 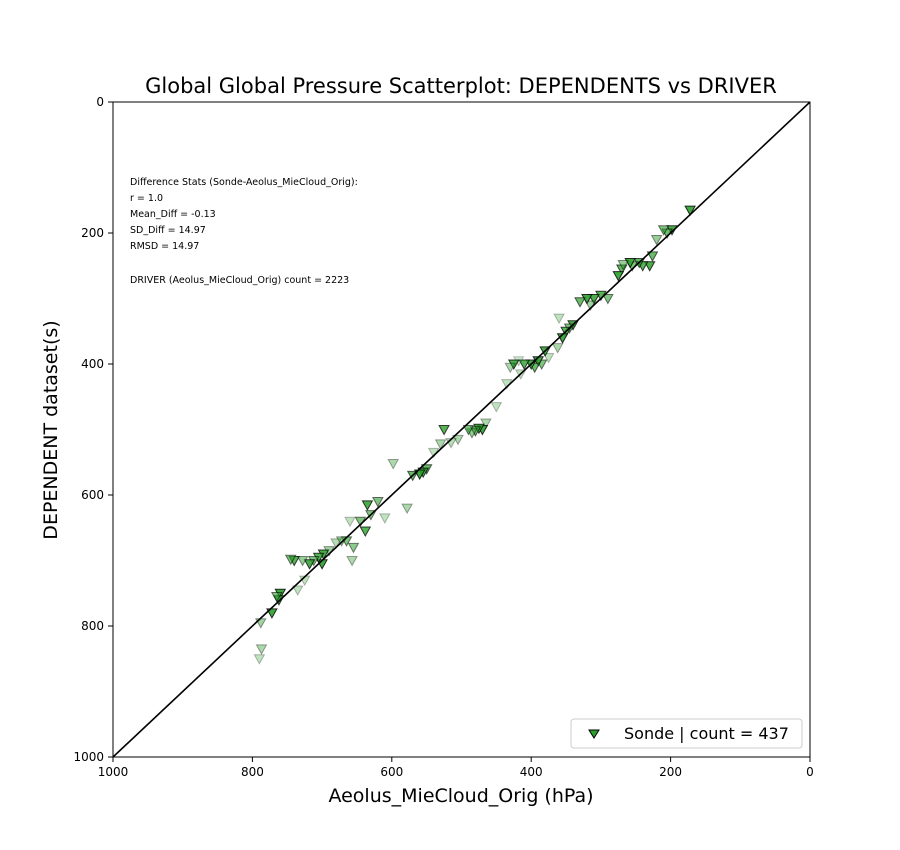 I want to click on y-tick-label: 800, so click(x=92, y=626).